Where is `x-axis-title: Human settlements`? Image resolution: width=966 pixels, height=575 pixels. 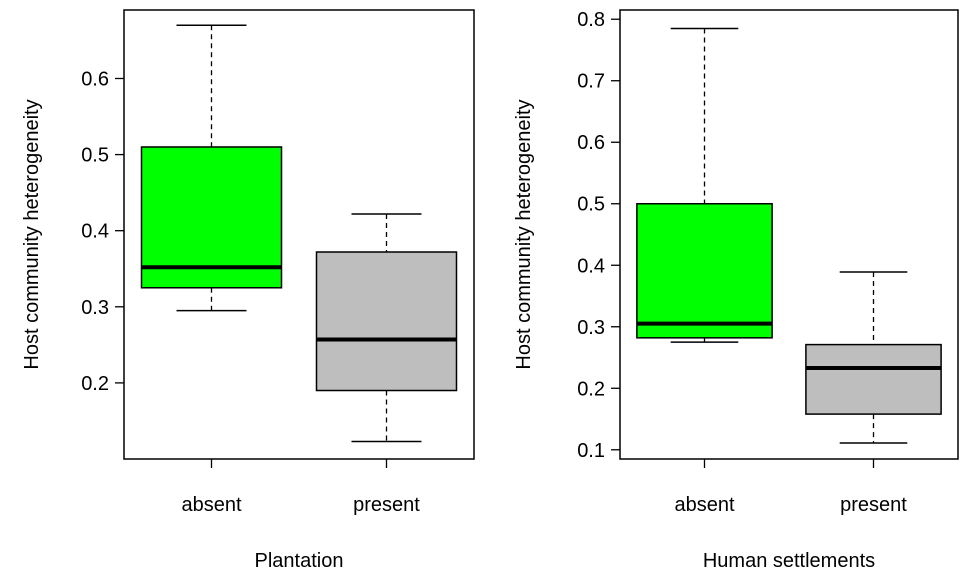
x-axis-title: Human settlements is located at coordinates (789, 561).